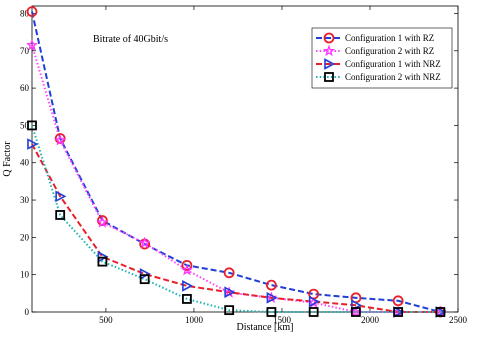 The width and height of the screenshot is (484, 344). Describe the element at coordinates (282, 320) in the screenshot. I see `x-tick-label: 1500` at that location.